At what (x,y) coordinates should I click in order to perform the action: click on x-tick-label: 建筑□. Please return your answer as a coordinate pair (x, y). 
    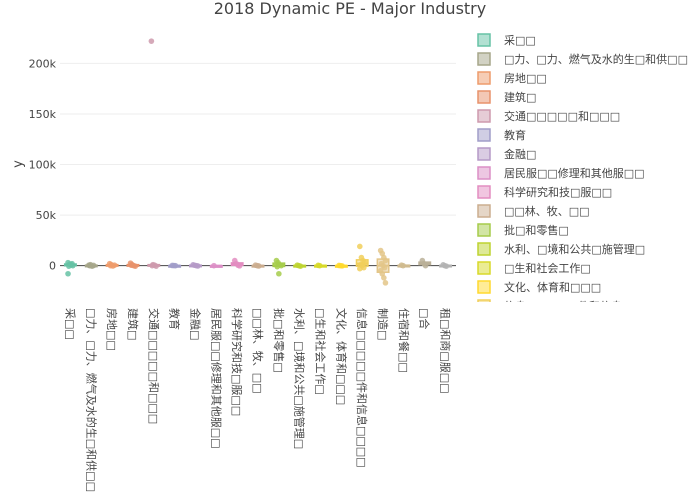
    Looking at the image, I should click on (133, 324).